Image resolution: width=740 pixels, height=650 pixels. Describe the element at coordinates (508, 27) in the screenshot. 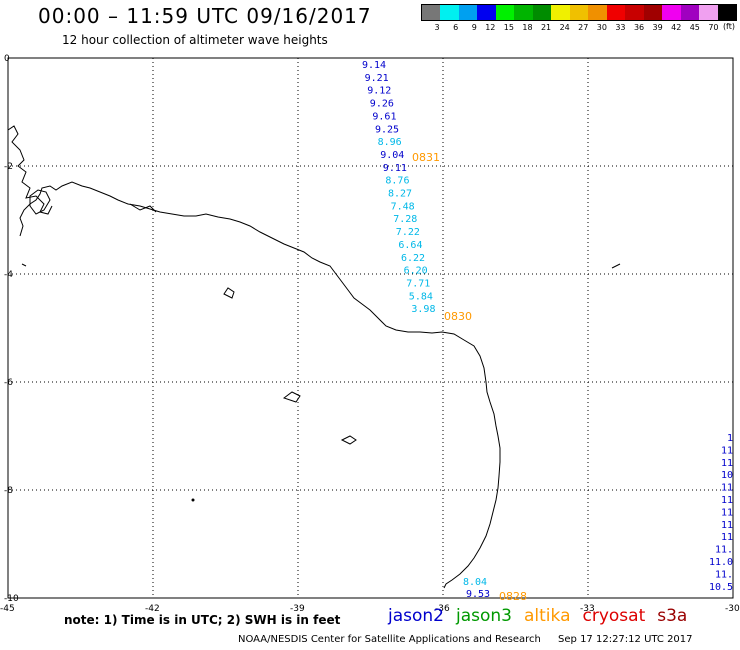

I see `legend-label: 15` at that location.